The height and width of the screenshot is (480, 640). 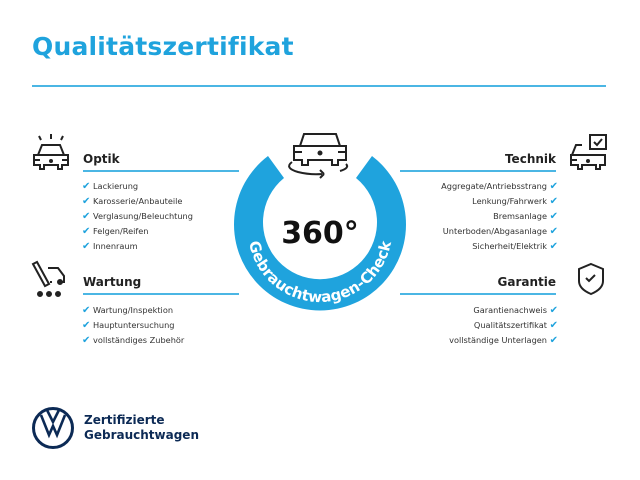 What do you see at coordinates (527, 282) in the screenshot?
I see `garantie-title: Garantie` at bounding box center [527, 282].